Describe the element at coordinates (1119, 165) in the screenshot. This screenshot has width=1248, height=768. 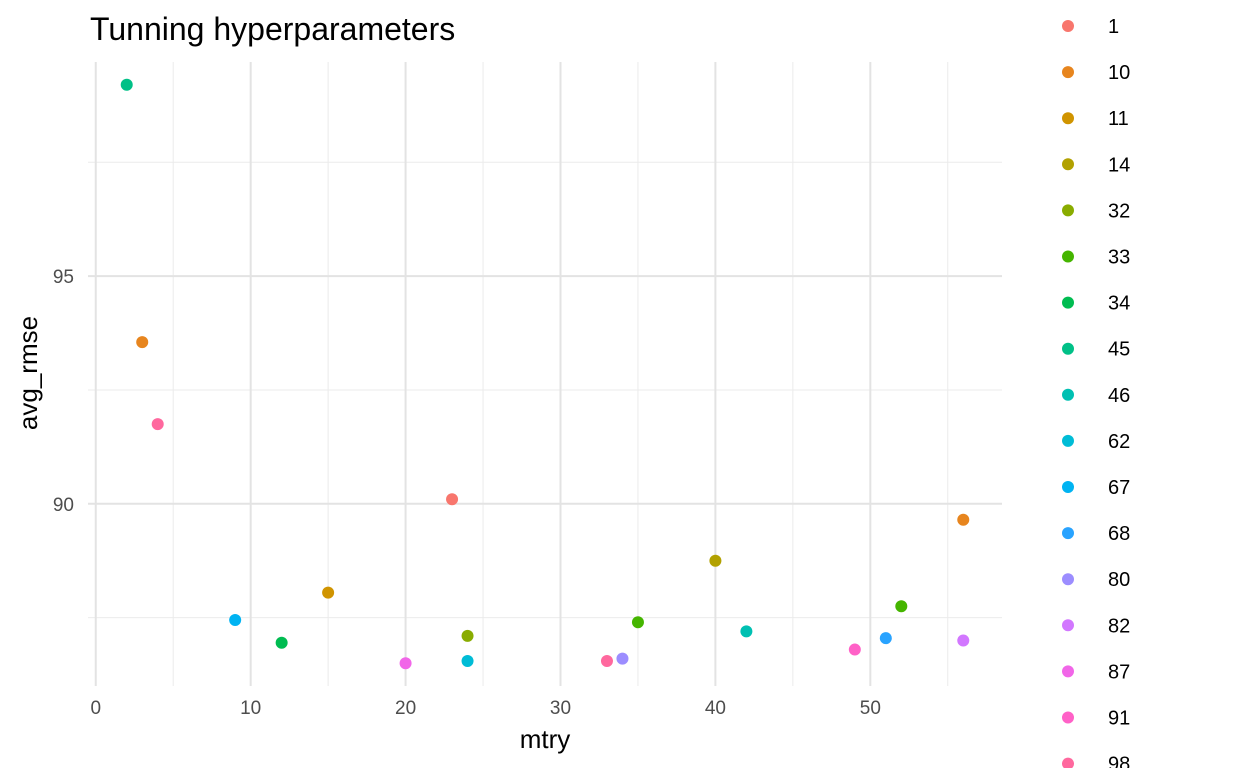
I see `legend-label-14: 14` at that location.